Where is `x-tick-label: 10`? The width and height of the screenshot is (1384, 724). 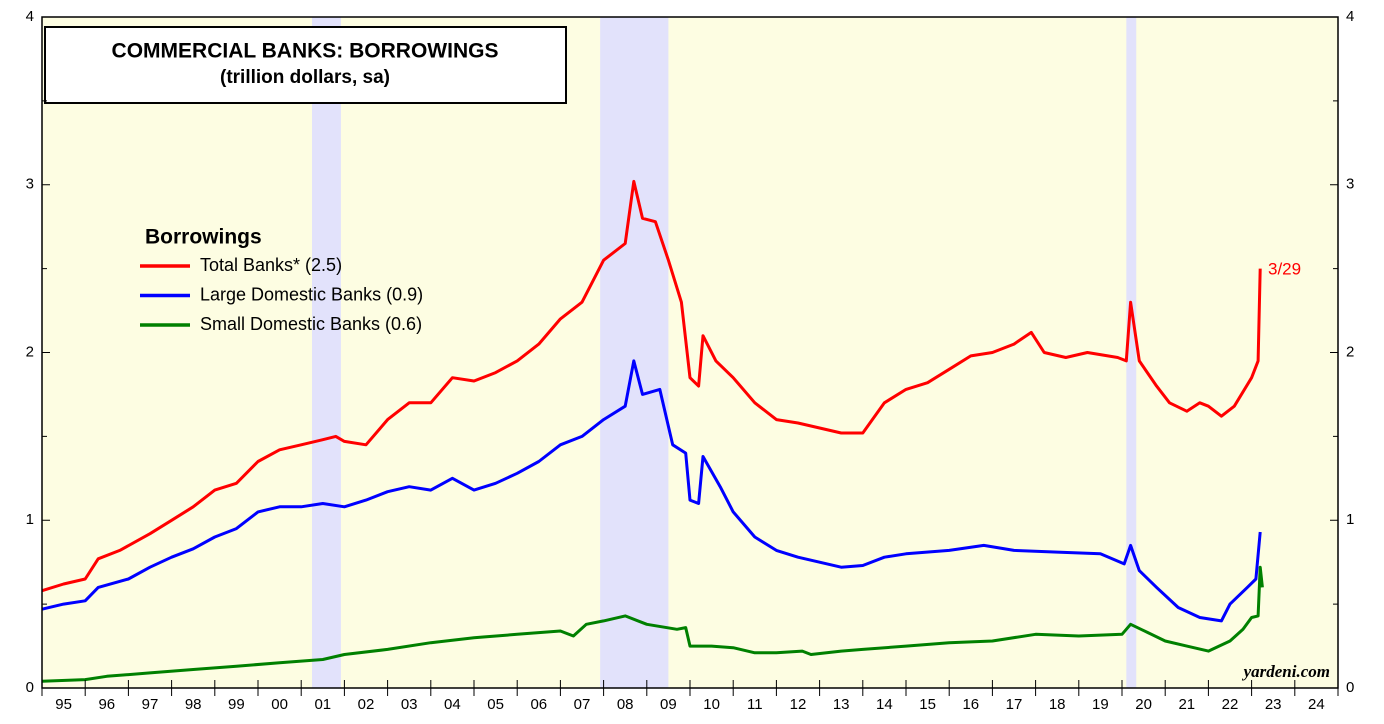
x-tick-label: 10 is located at coordinates (711, 704).